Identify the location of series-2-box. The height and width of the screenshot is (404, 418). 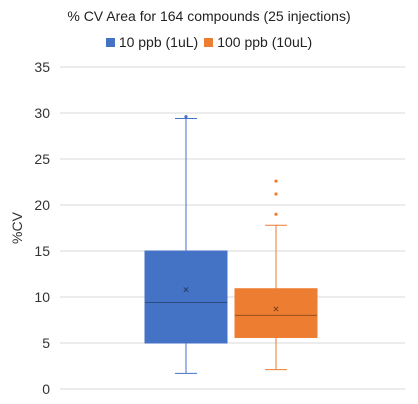
(276, 313).